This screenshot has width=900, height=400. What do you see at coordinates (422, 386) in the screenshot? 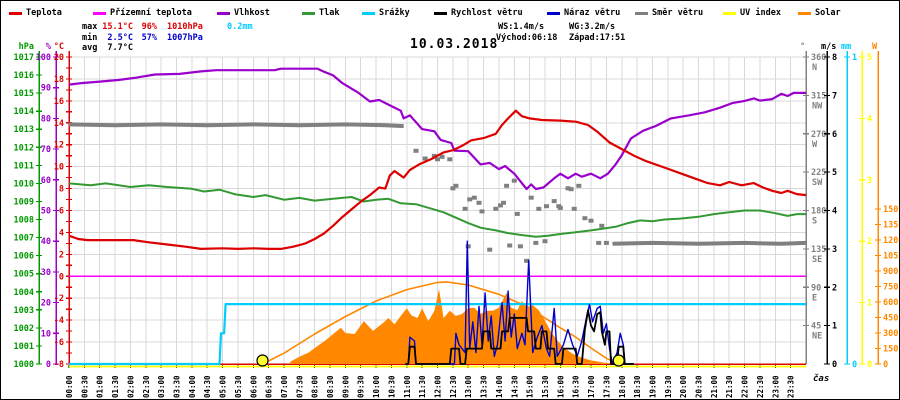
I see `svg-text: 11:30` at bounding box center [422, 386].